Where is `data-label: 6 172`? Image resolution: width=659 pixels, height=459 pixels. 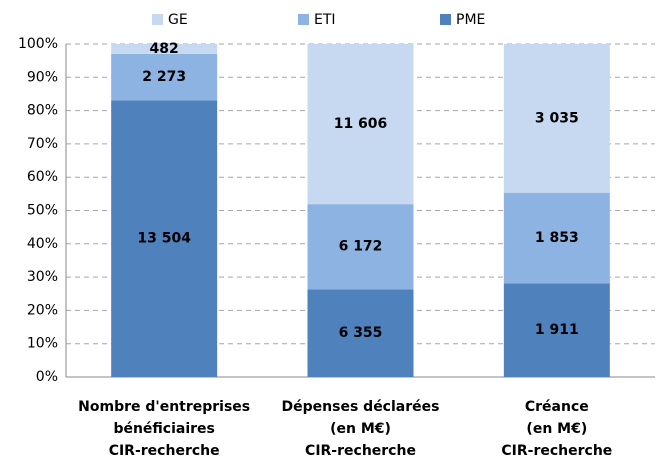
data-label: 6 172 is located at coordinates (361, 247).